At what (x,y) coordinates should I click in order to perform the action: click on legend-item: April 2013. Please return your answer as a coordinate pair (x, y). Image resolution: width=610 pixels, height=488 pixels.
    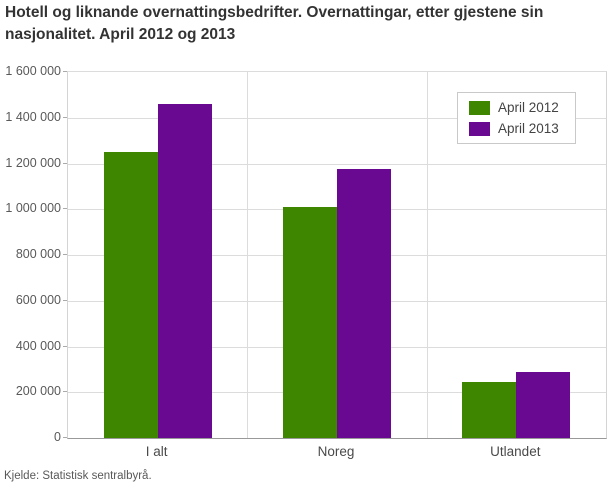
    Looking at the image, I should click on (514, 128).